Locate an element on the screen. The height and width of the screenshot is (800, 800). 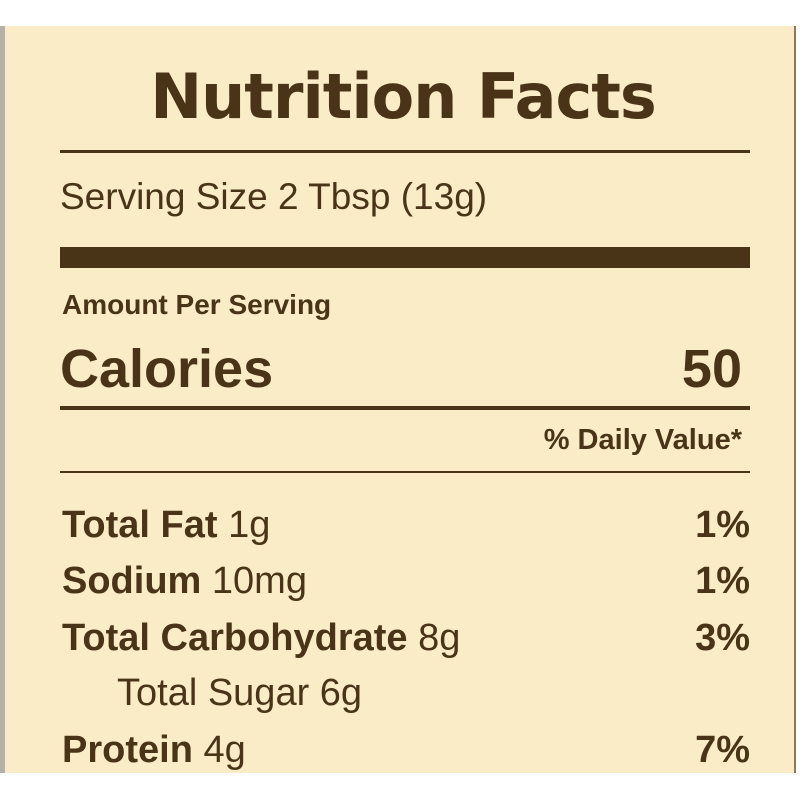
nutrient-row: Sodium 10mg 1% is located at coordinates (406, 581).